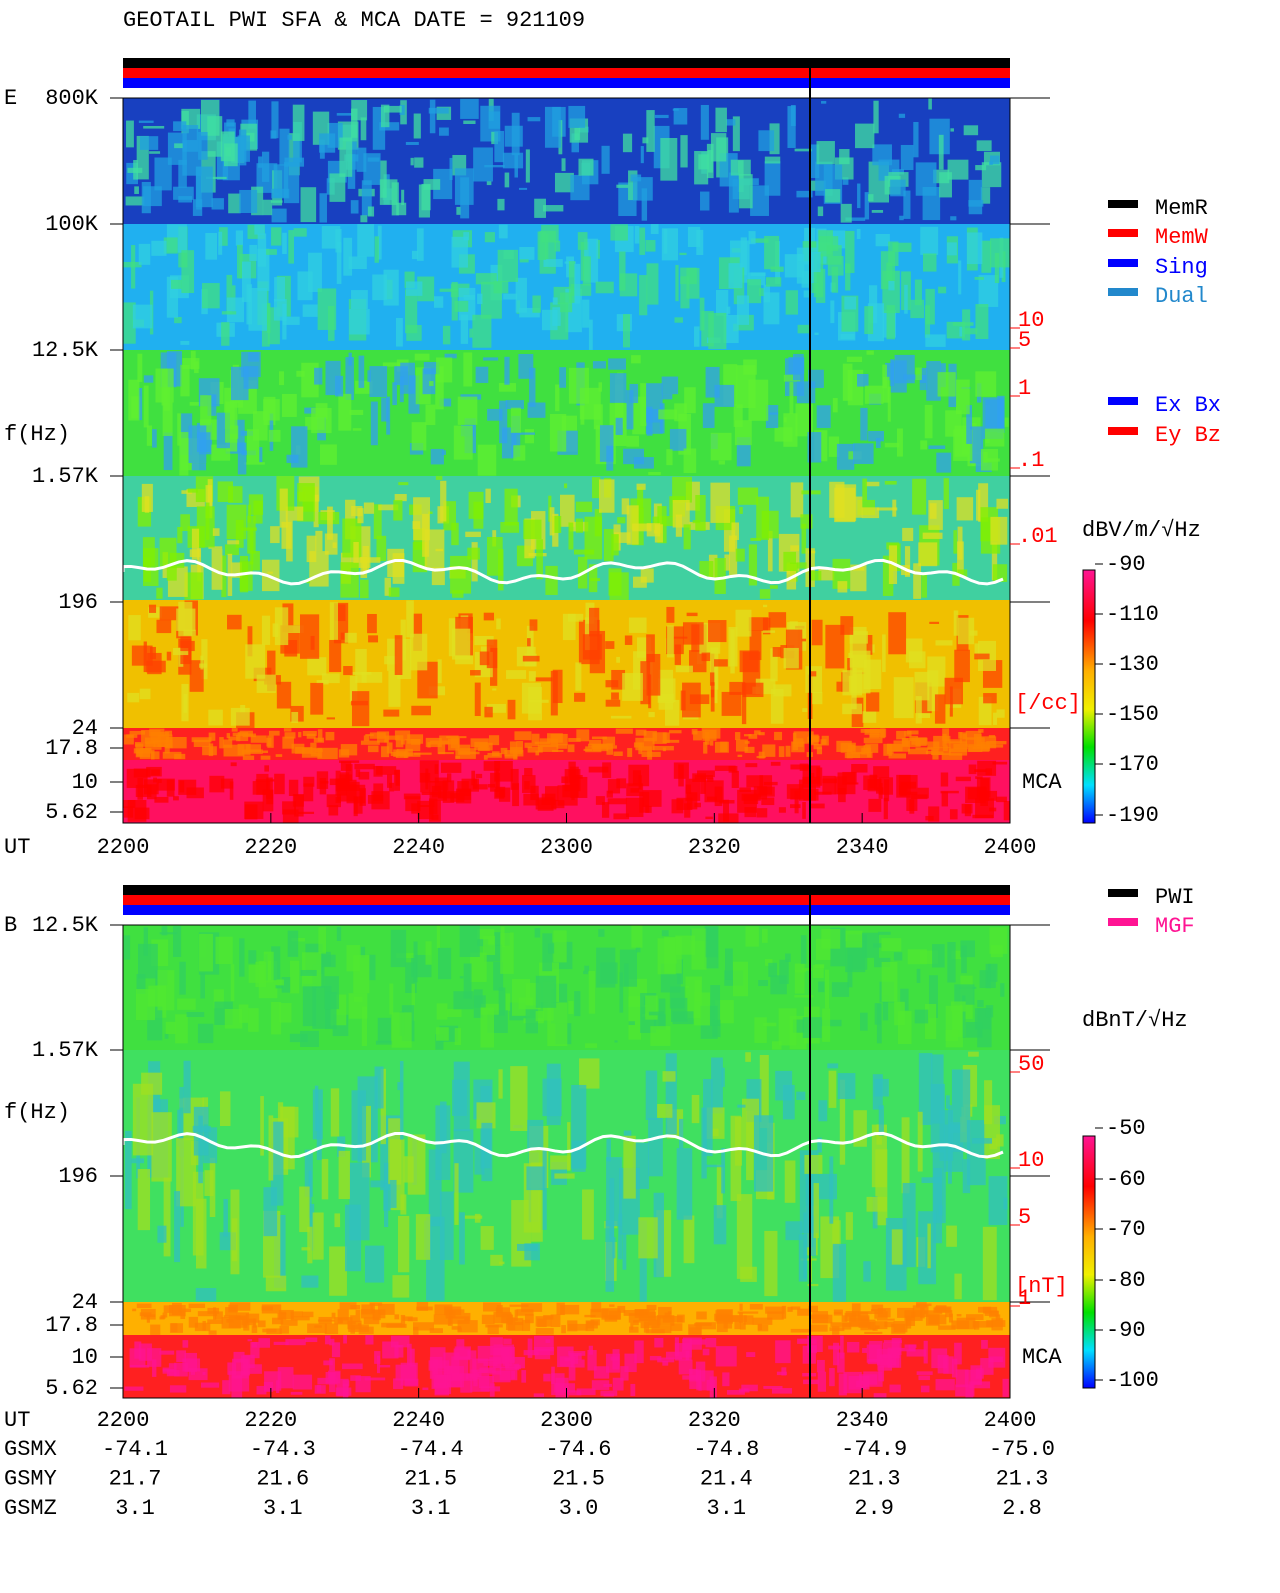  What do you see at coordinates (1041, 1286) in the screenshot?
I see `scale-unit: [nT]` at bounding box center [1041, 1286].